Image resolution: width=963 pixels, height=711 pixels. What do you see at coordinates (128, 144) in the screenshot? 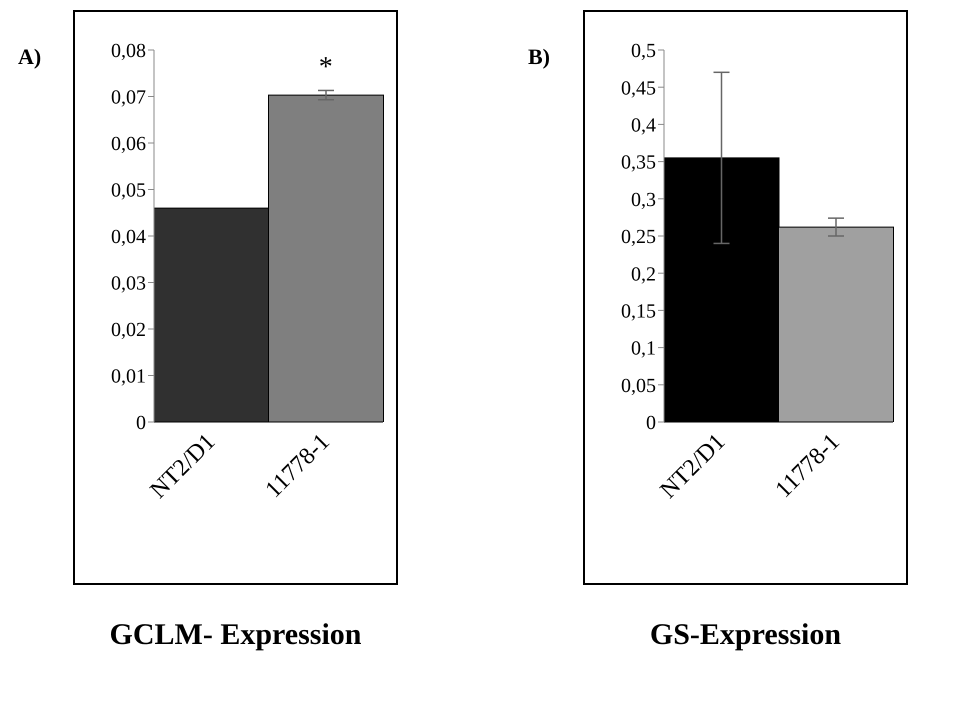
I see `y-tick-label: 0,06` at bounding box center [128, 144].